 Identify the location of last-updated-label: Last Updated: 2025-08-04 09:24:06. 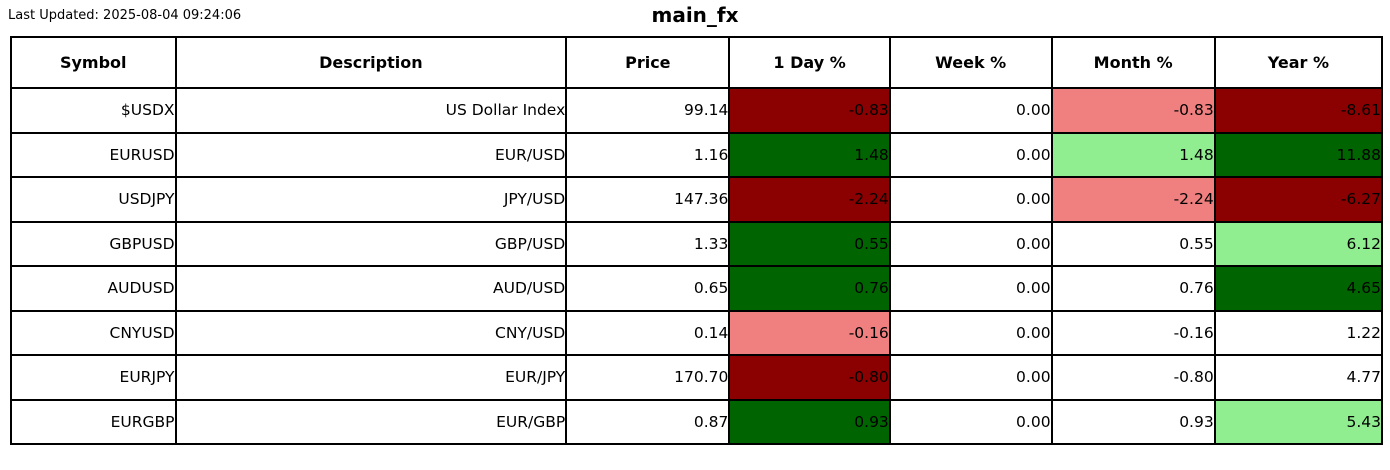
(125, 15).